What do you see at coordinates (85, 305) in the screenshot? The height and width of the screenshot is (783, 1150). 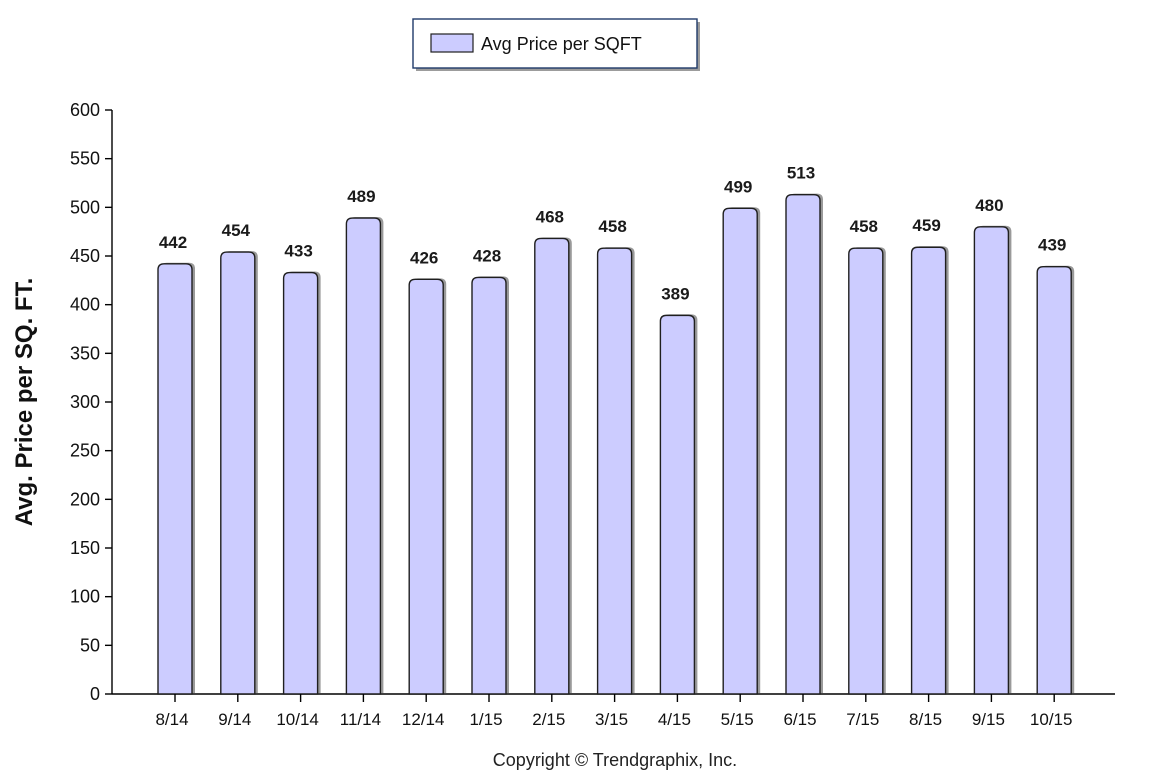 I see `y-tick-label: 400` at bounding box center [85, 305].